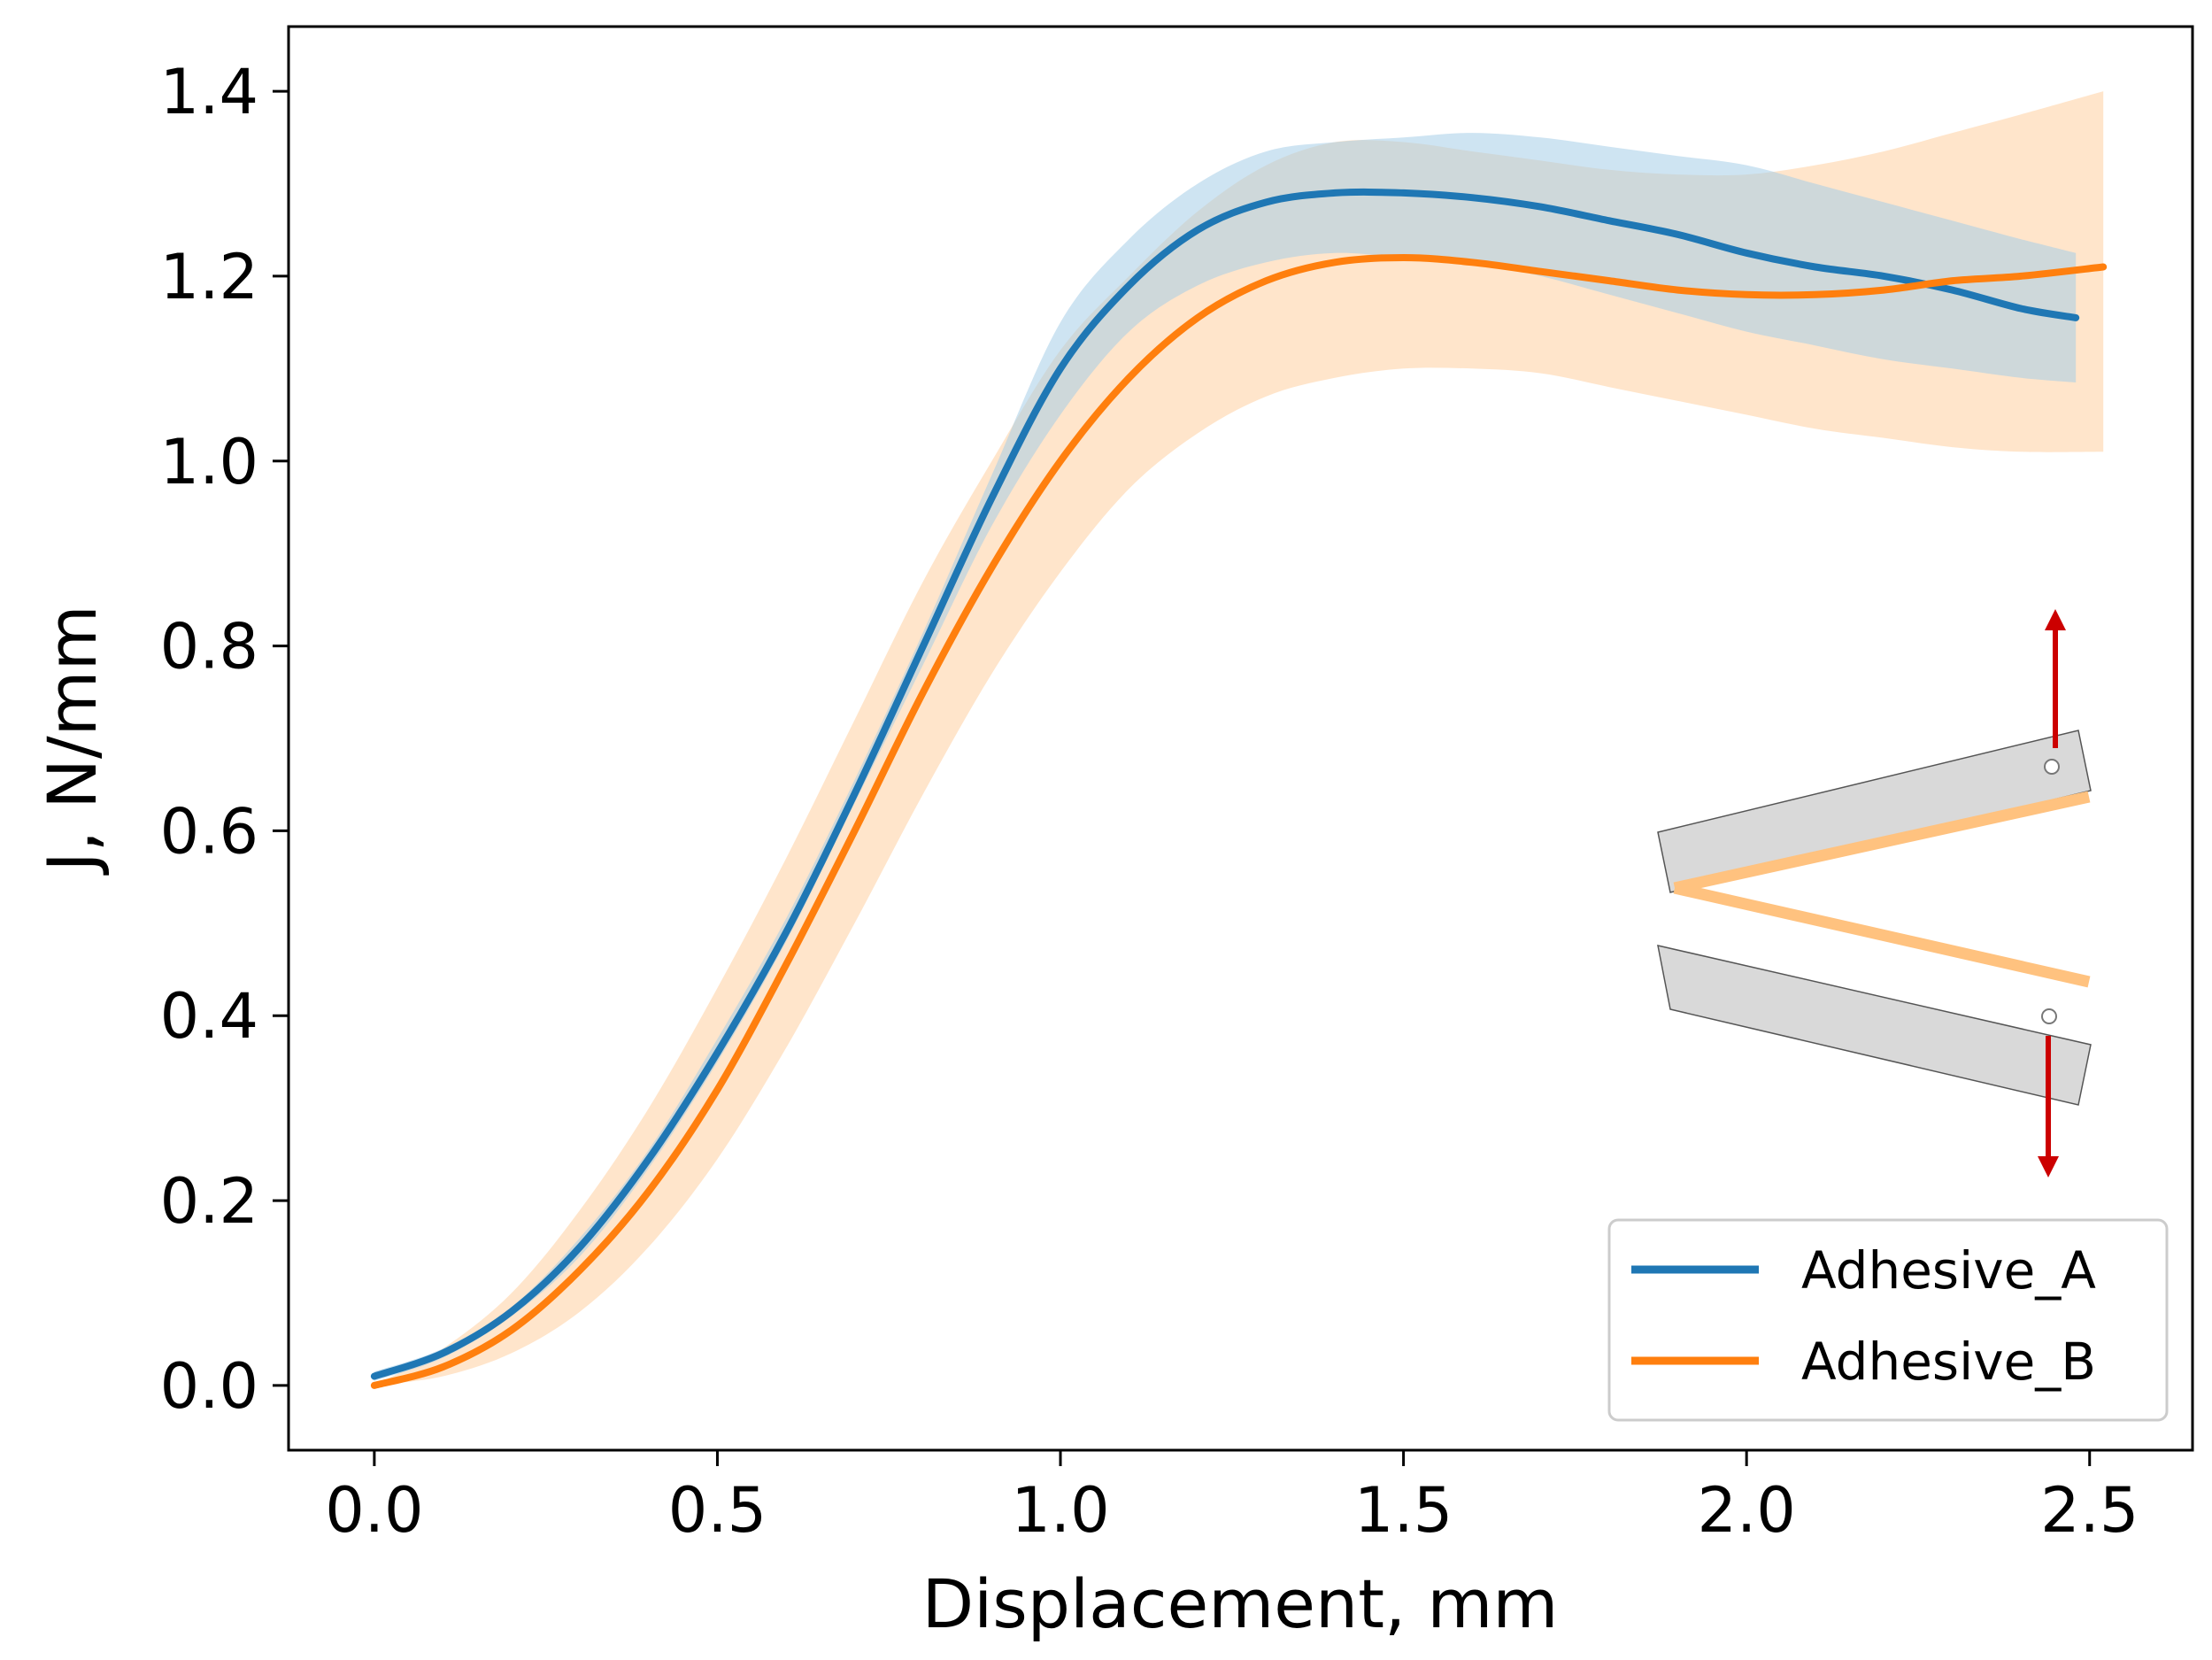 The image size is (2212, 1660). Describe the element at coordinates (1888, 1320) in the screenshot. I see `legend: Adhesive_A Adhesive_B` at that location.